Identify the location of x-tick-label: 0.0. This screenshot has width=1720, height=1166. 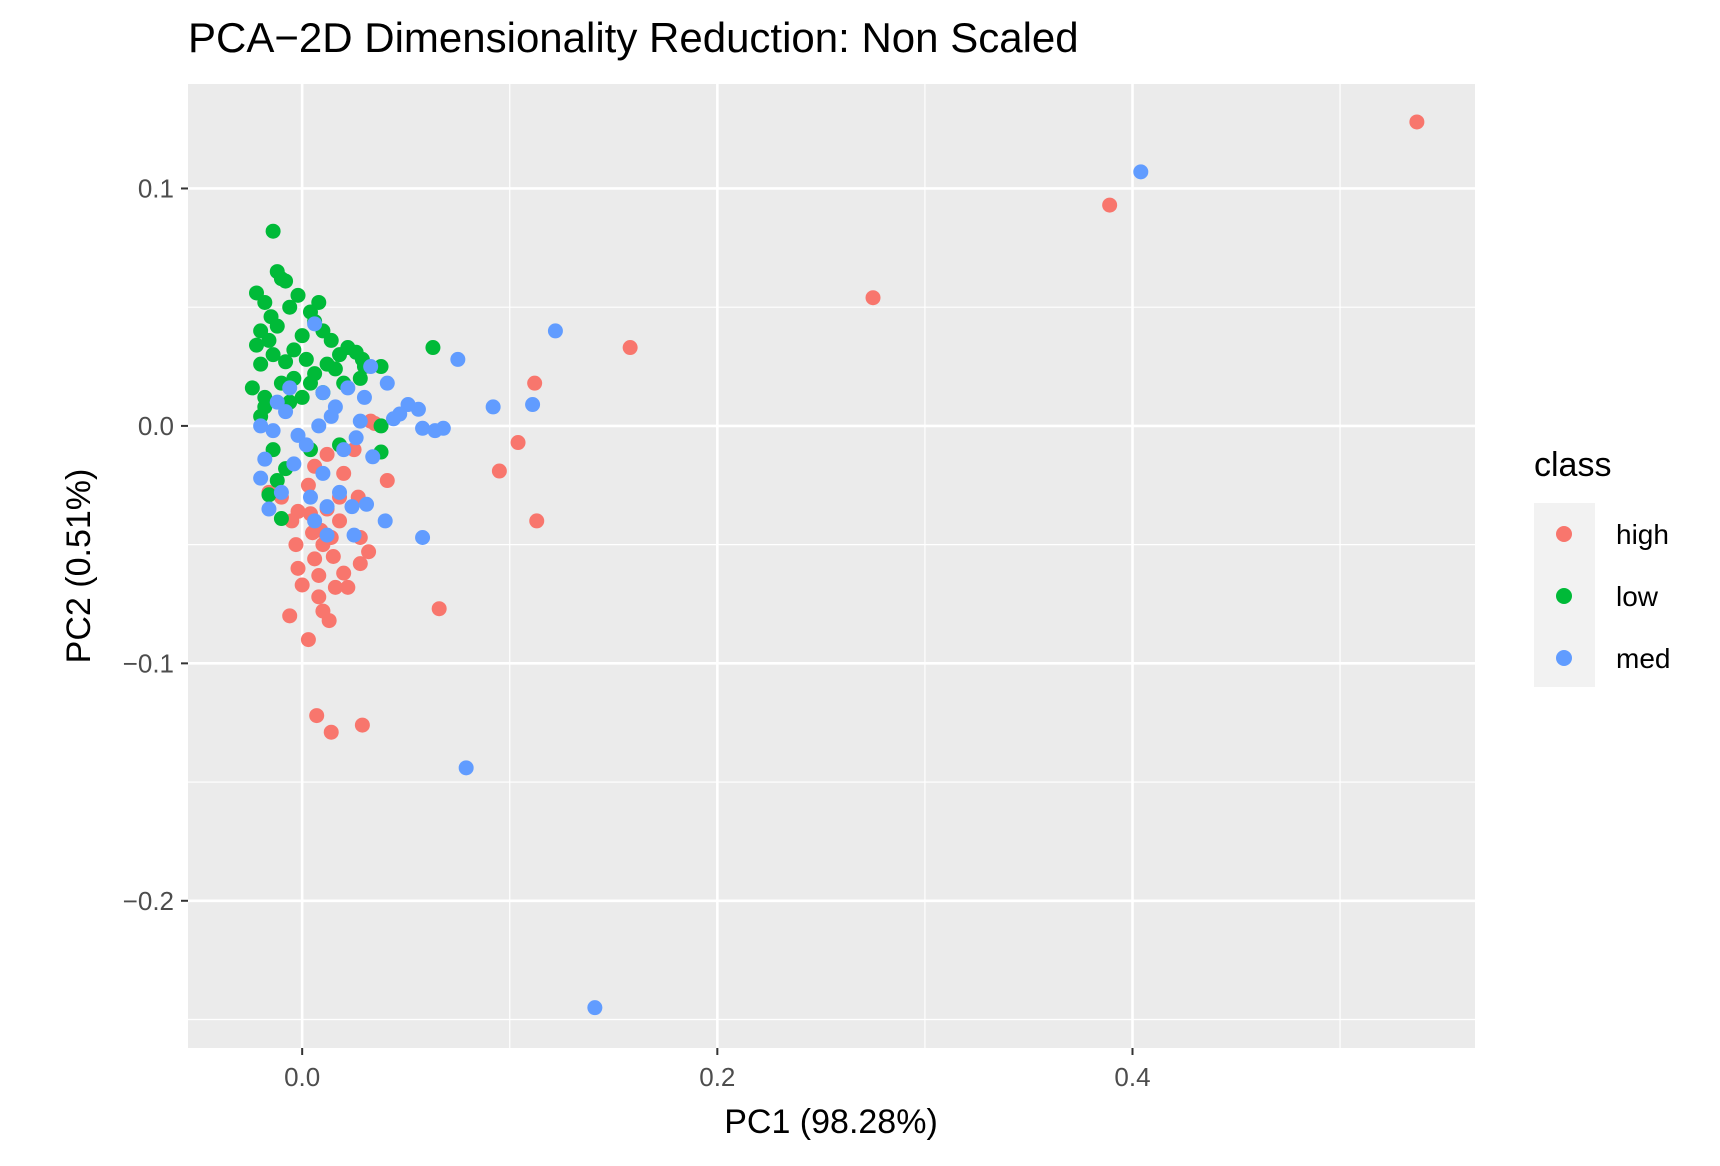
(302, 1077).